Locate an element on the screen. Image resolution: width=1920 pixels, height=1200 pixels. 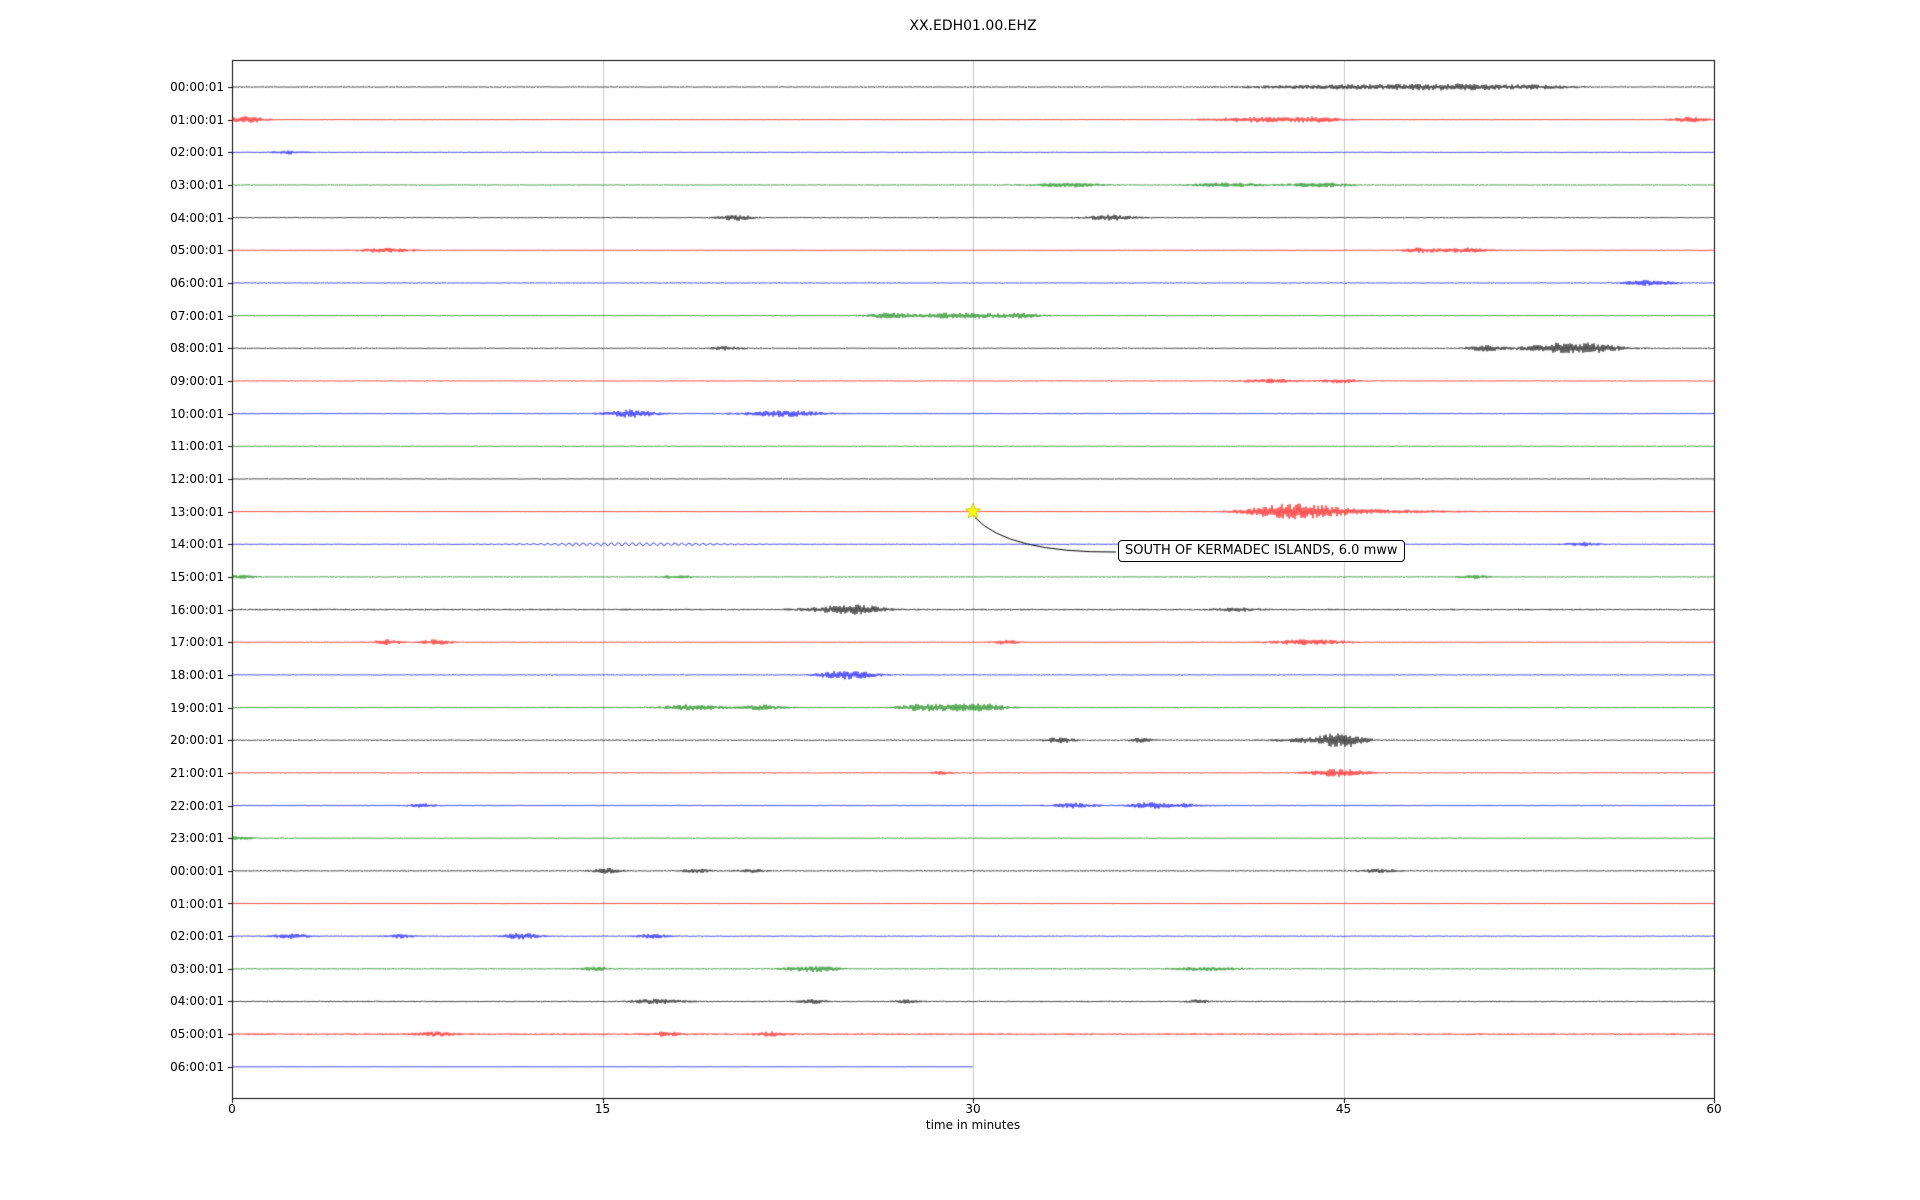
trace-label: 12:00:01 is located at coordinates (197, 478).